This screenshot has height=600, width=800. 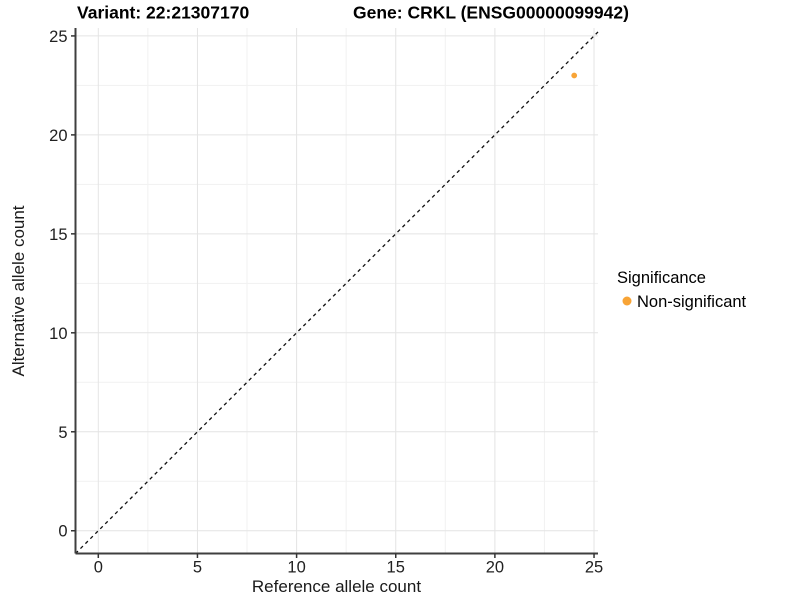 I want to click on plot-title-gene: Gene: CRKL (ENSG00000099942), so click(x=491, y=13).